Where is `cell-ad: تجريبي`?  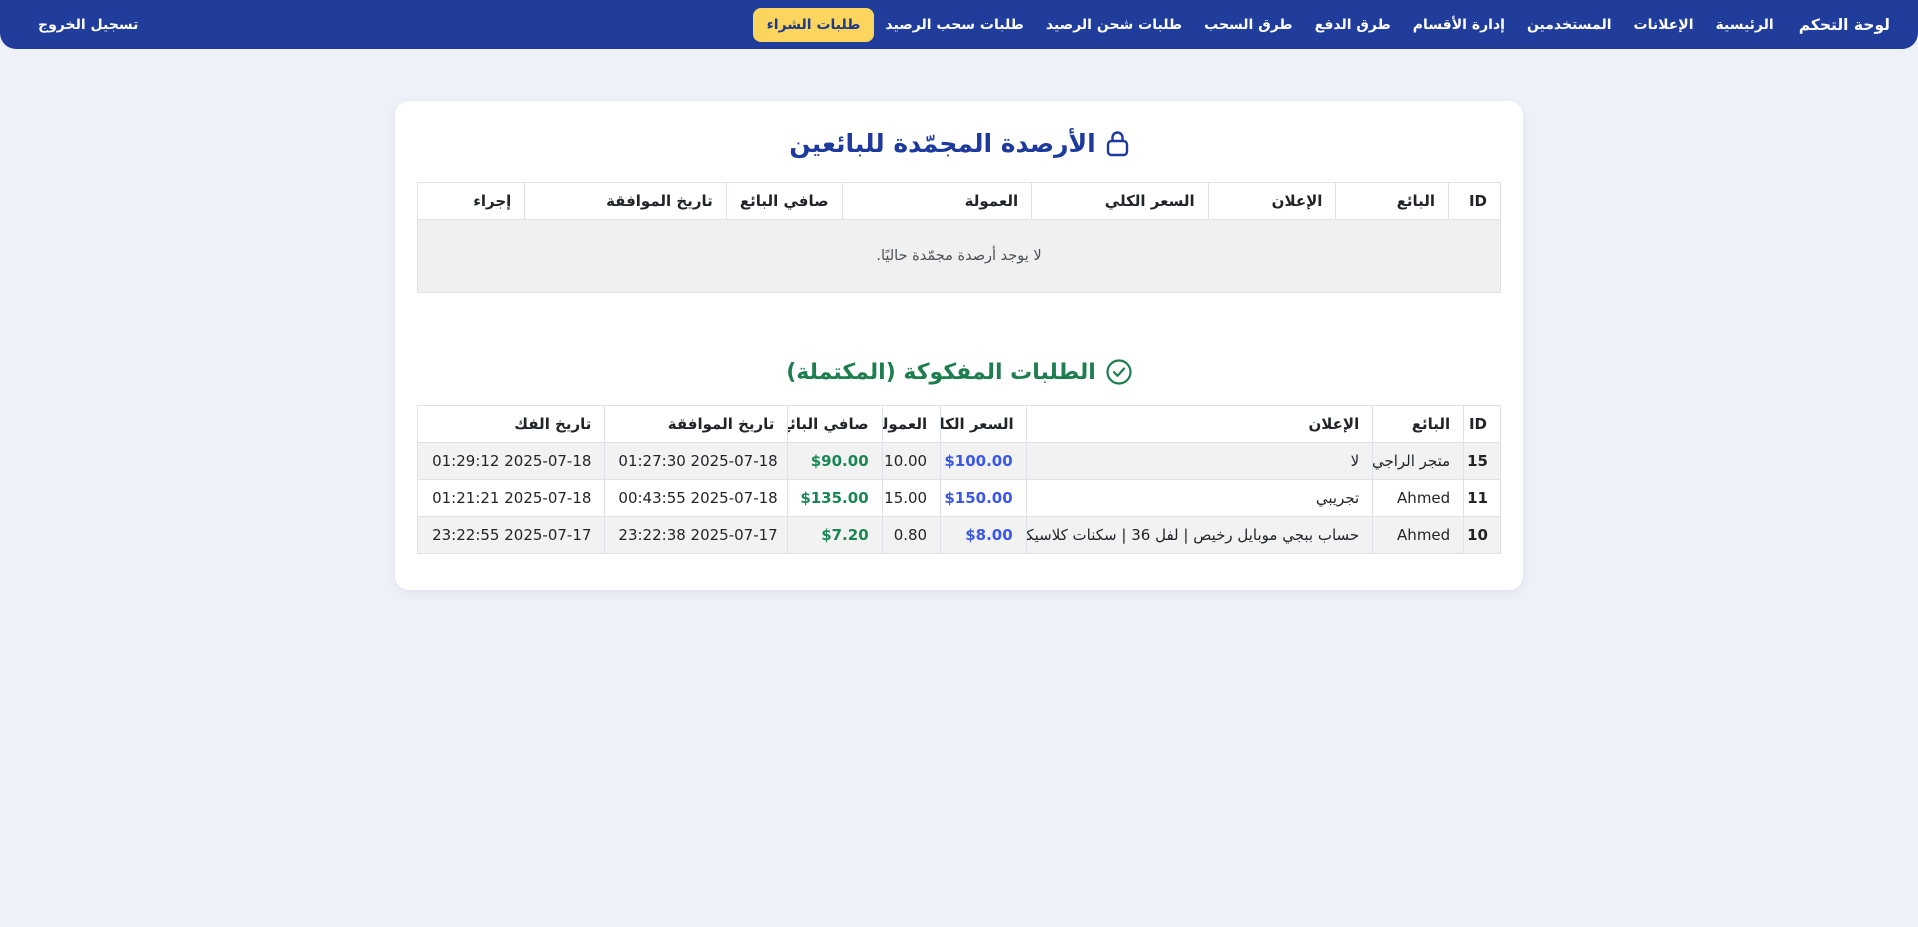 cell-ad: تجريبي is located at coordinates (1199, 498).